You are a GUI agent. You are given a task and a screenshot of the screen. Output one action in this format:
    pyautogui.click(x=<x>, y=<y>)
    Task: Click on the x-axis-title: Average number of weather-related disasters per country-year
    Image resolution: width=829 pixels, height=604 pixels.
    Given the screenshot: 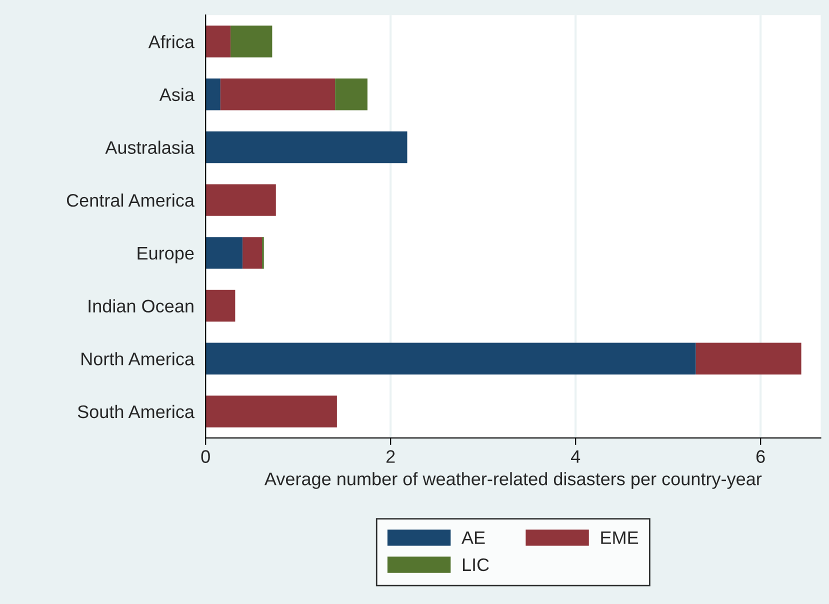 What is the action you would take?
    pyautogui.click(x=513, y=480)
    